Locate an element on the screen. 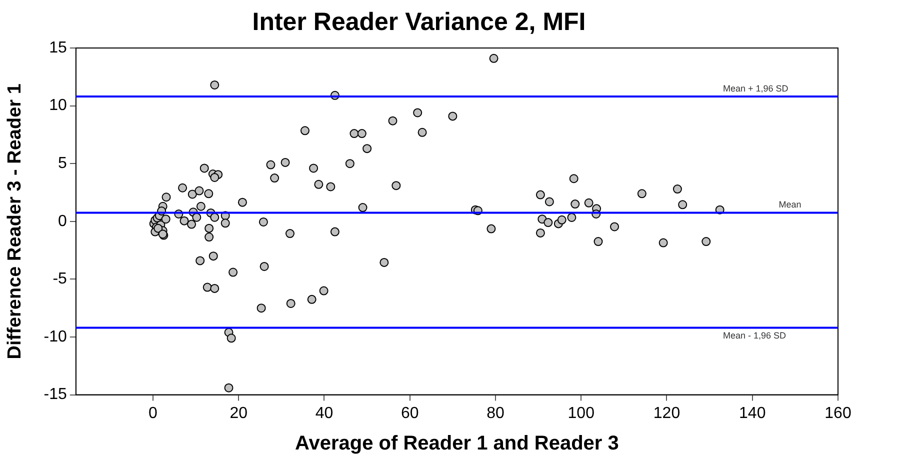 The width and height of the screenshot is (898, 460). y-tick-label: -15 is located at coordinates (56, 395).